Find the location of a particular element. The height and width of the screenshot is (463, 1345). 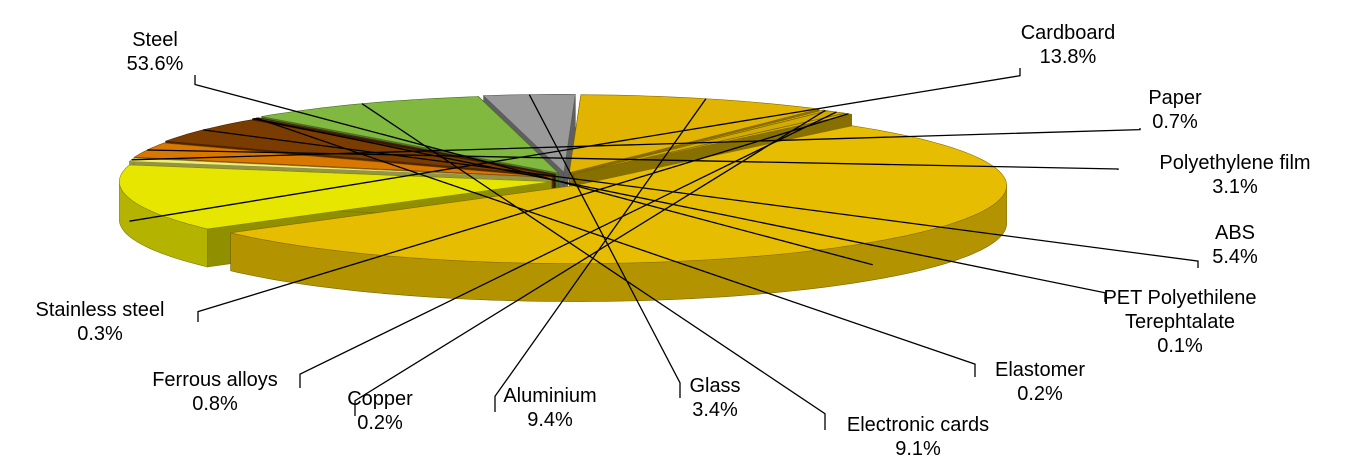

slice-label: Ferrous alloys 0.8% is located at coordinates (215, 392).